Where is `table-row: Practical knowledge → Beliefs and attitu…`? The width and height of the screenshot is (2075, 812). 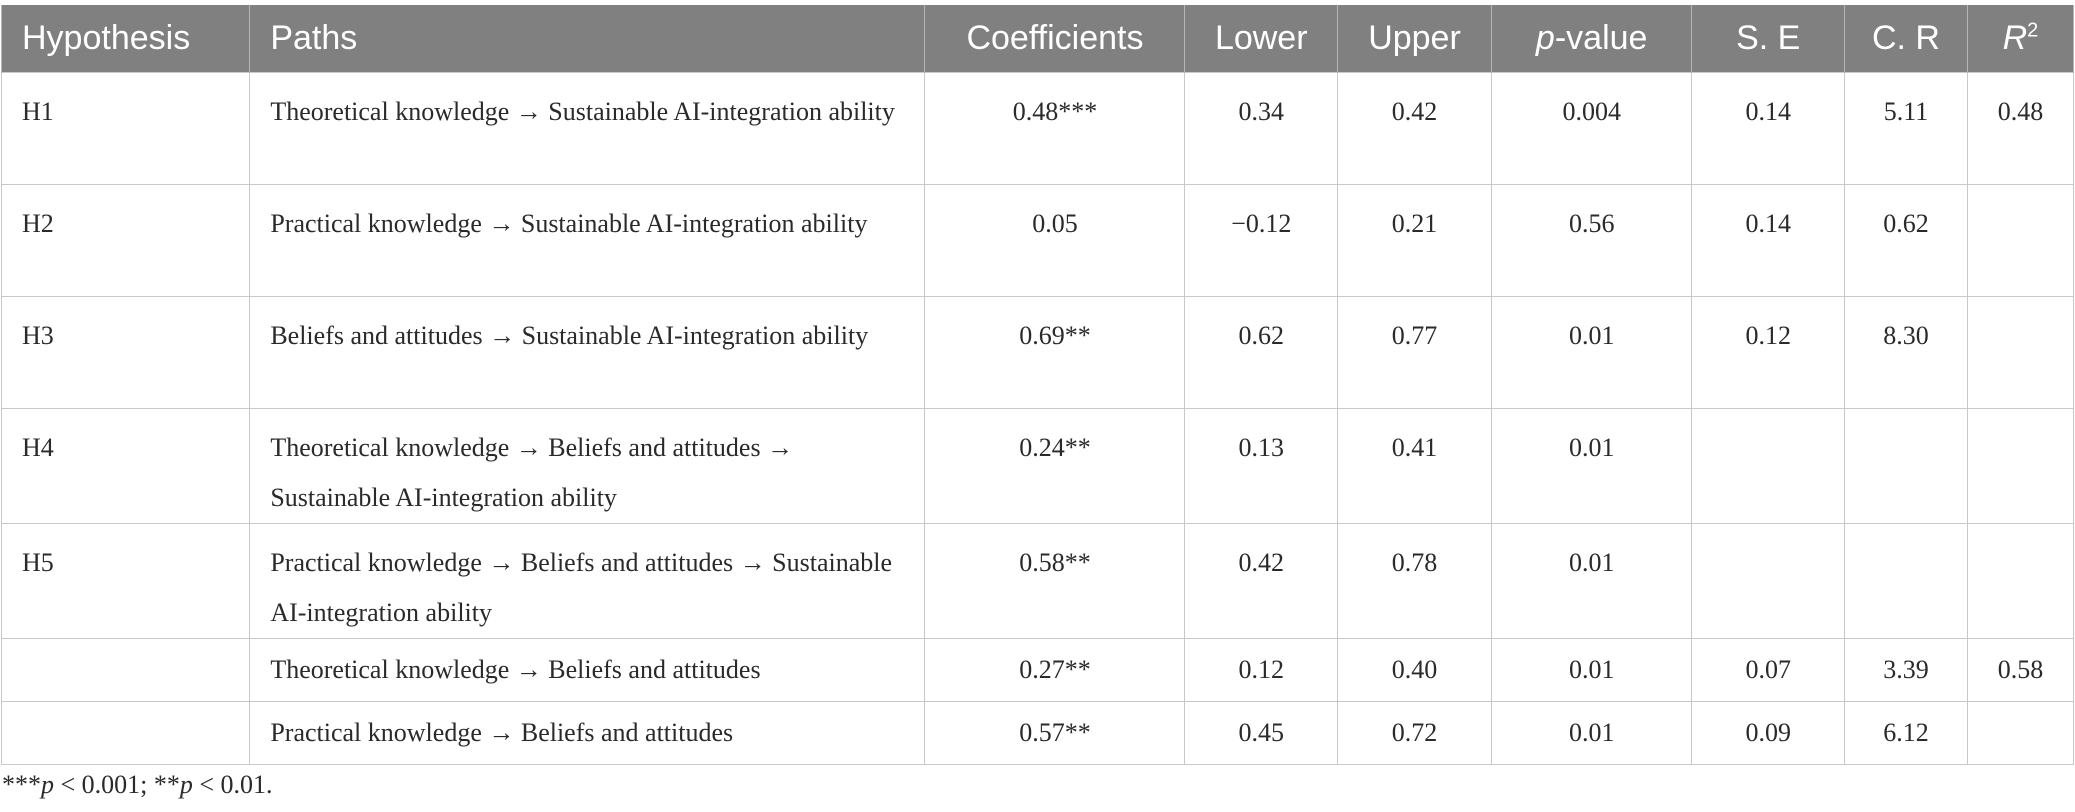 table-row: Practical knowledge → Beliefs and attitu… is located at coordinates (1037, 733).